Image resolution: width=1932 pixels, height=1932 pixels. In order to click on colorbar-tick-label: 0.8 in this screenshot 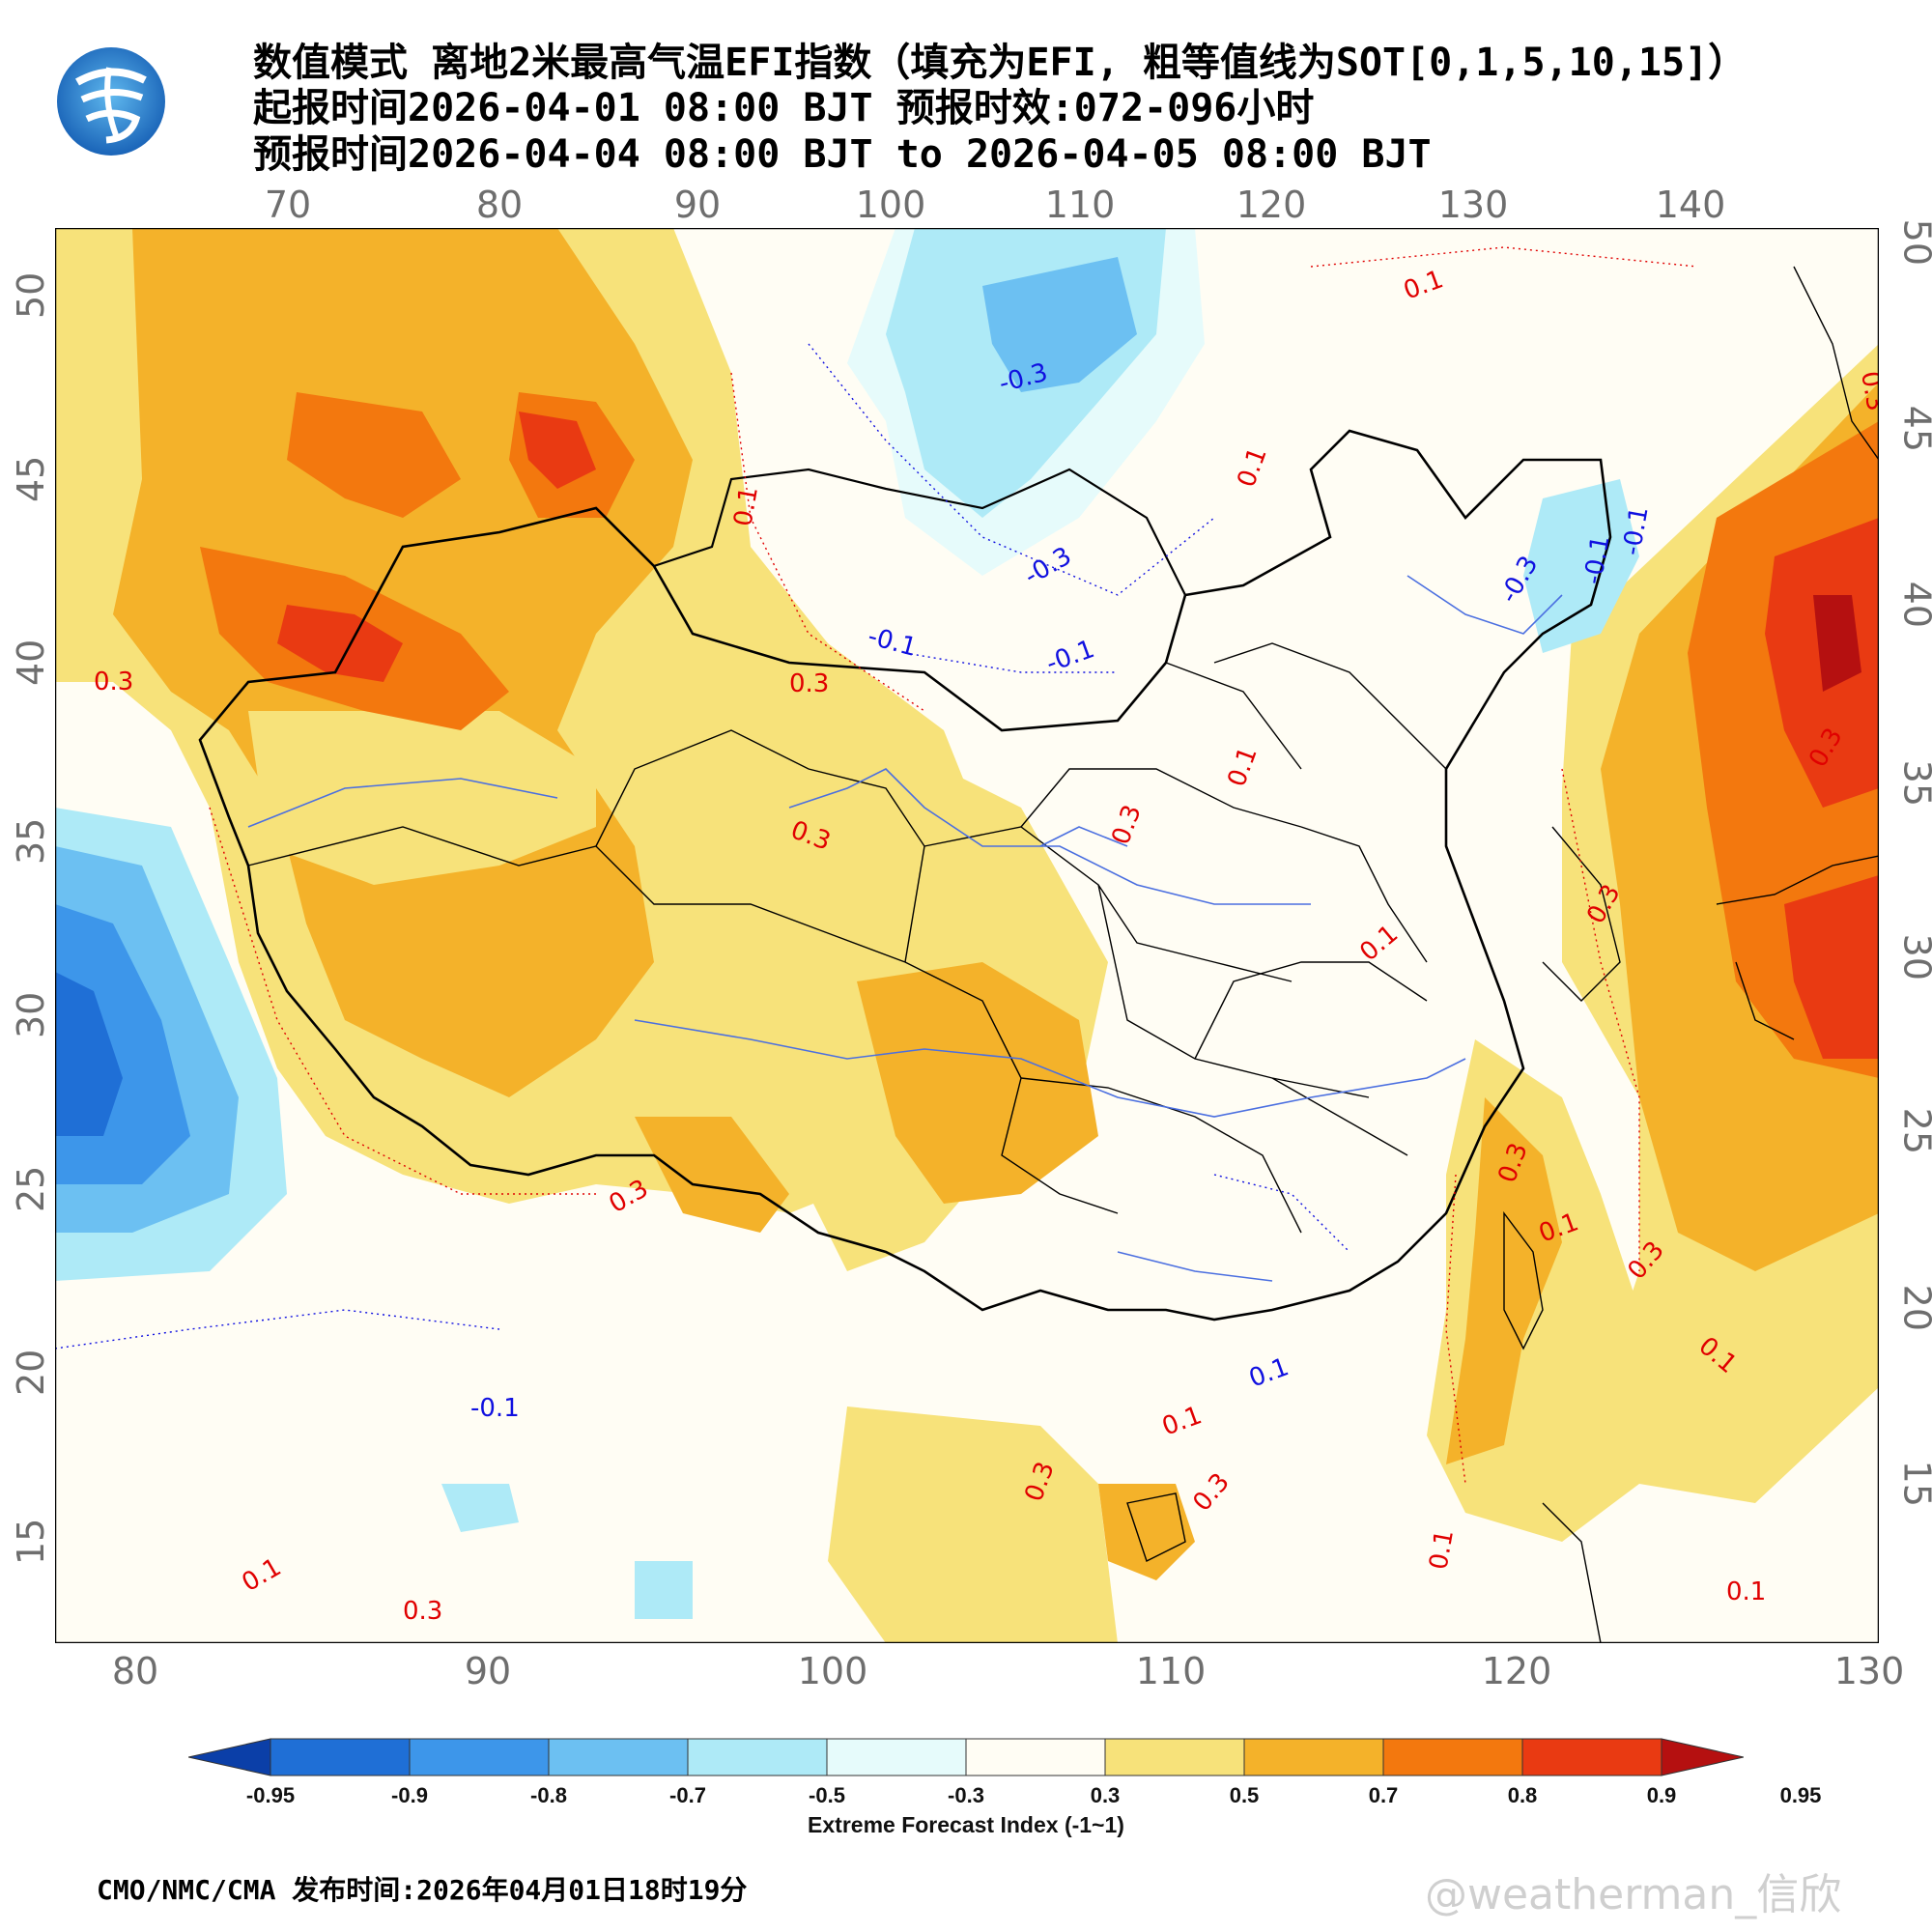, I will do `click(1522, 1795)`.